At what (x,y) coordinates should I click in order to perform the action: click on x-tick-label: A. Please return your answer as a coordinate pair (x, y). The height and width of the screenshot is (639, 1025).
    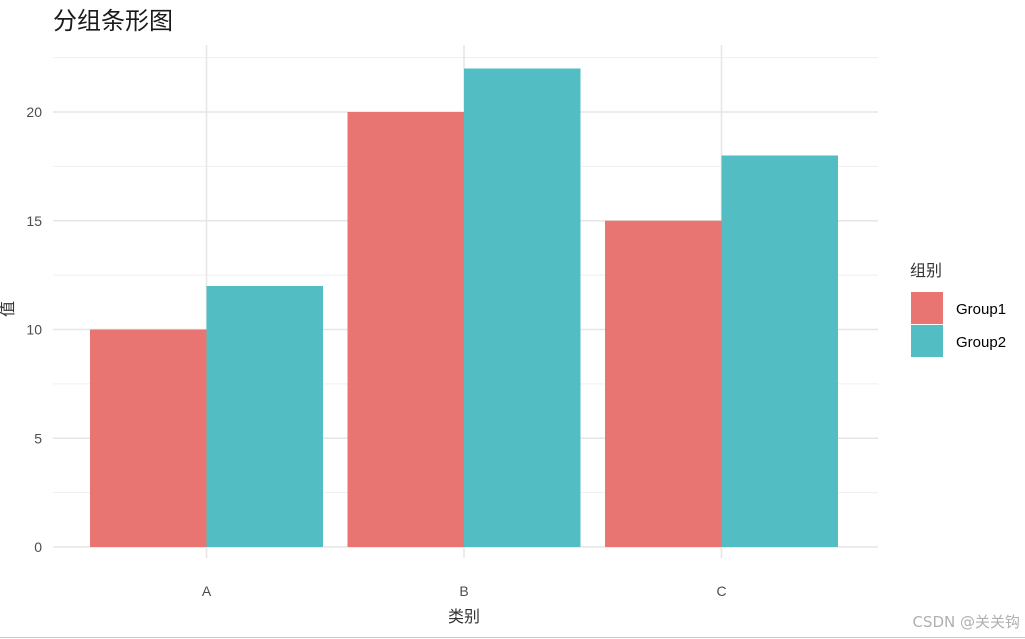
    Looking at the image, I should click on (207, 591).